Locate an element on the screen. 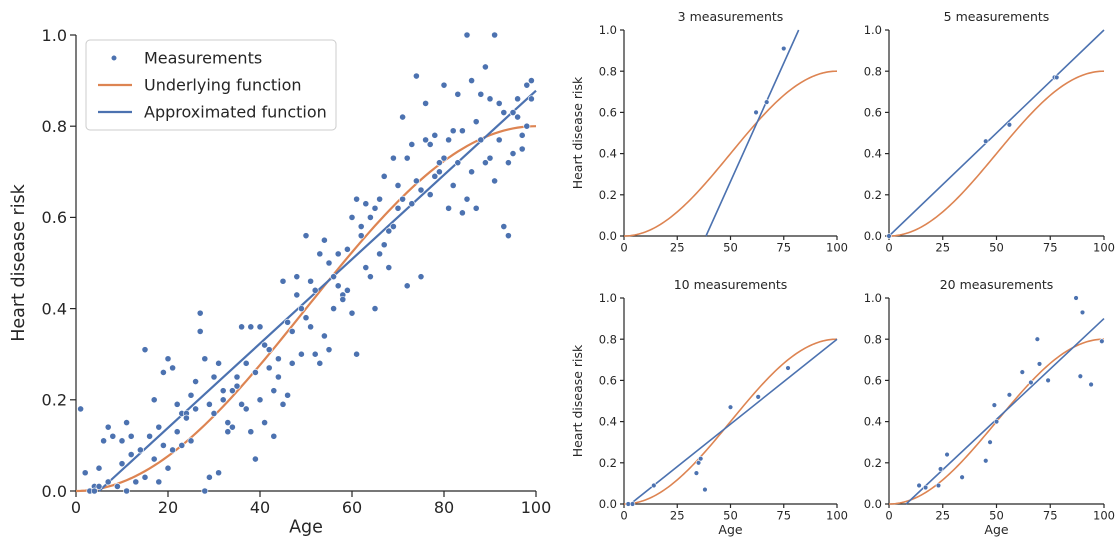 The width and height of the screenshot is (1120, 551). approximated-function-line is located at coordinates (1005, 411).